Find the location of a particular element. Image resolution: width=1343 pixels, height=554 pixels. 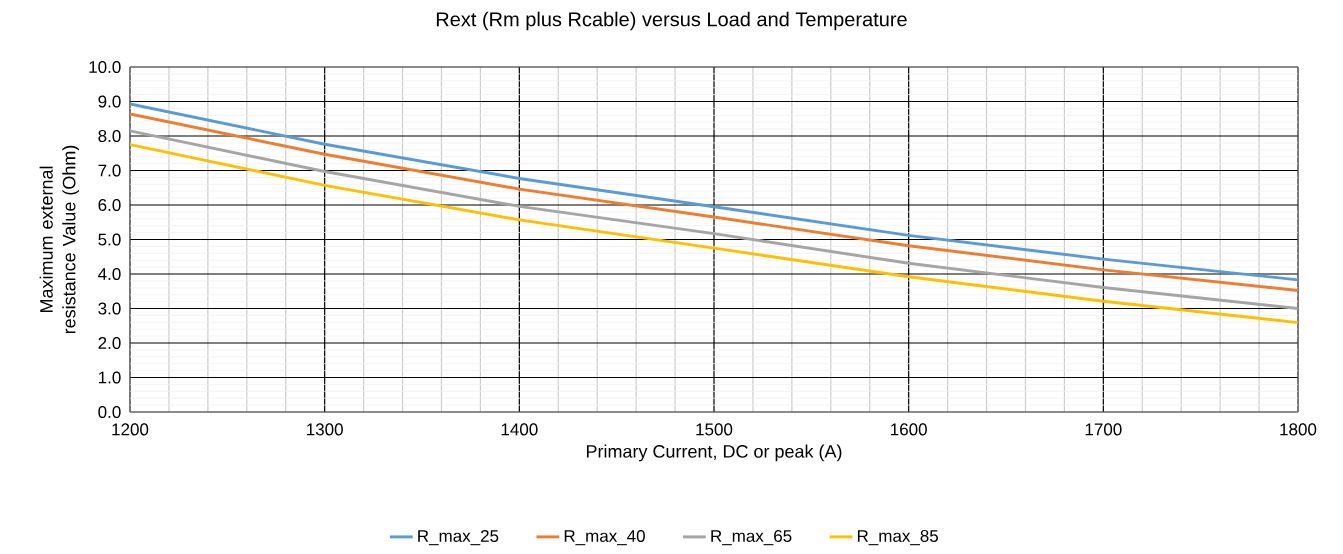

x-tick-label: 1700 is located at coordinates (1103, 429).